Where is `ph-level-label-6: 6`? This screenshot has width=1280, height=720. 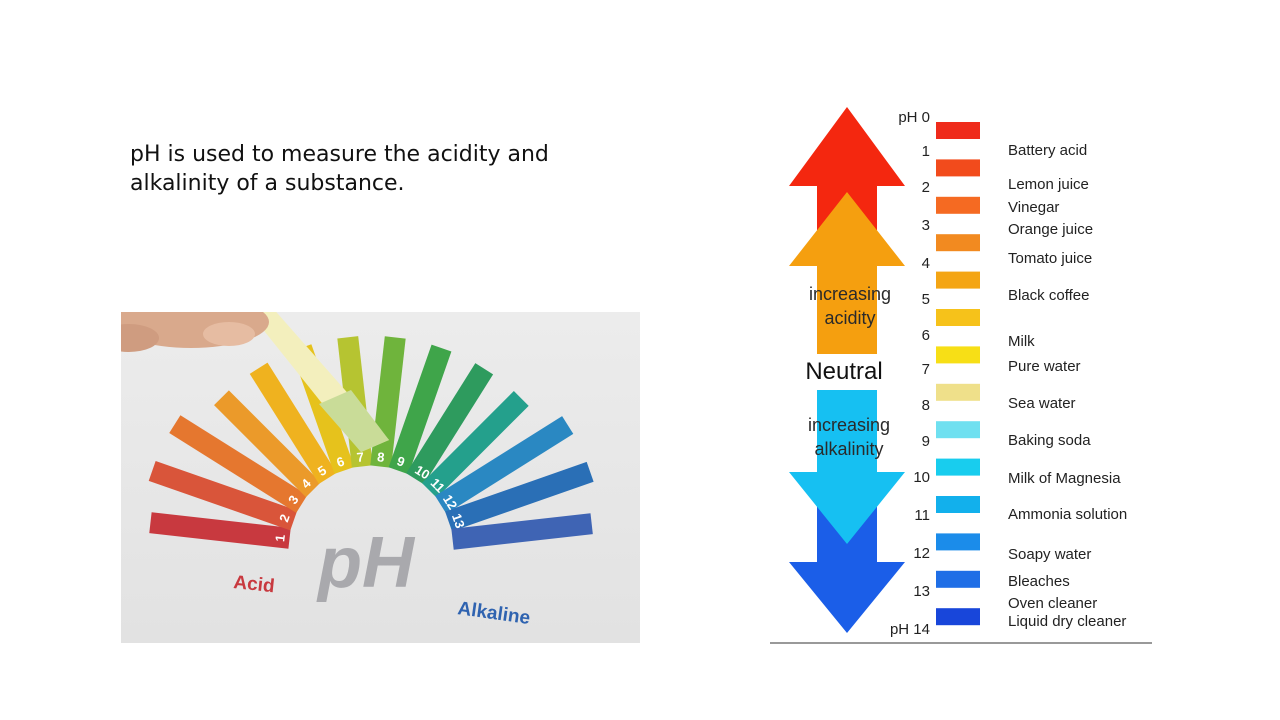
ph-level-label-6: 6 is located at coordinates (926, 335).